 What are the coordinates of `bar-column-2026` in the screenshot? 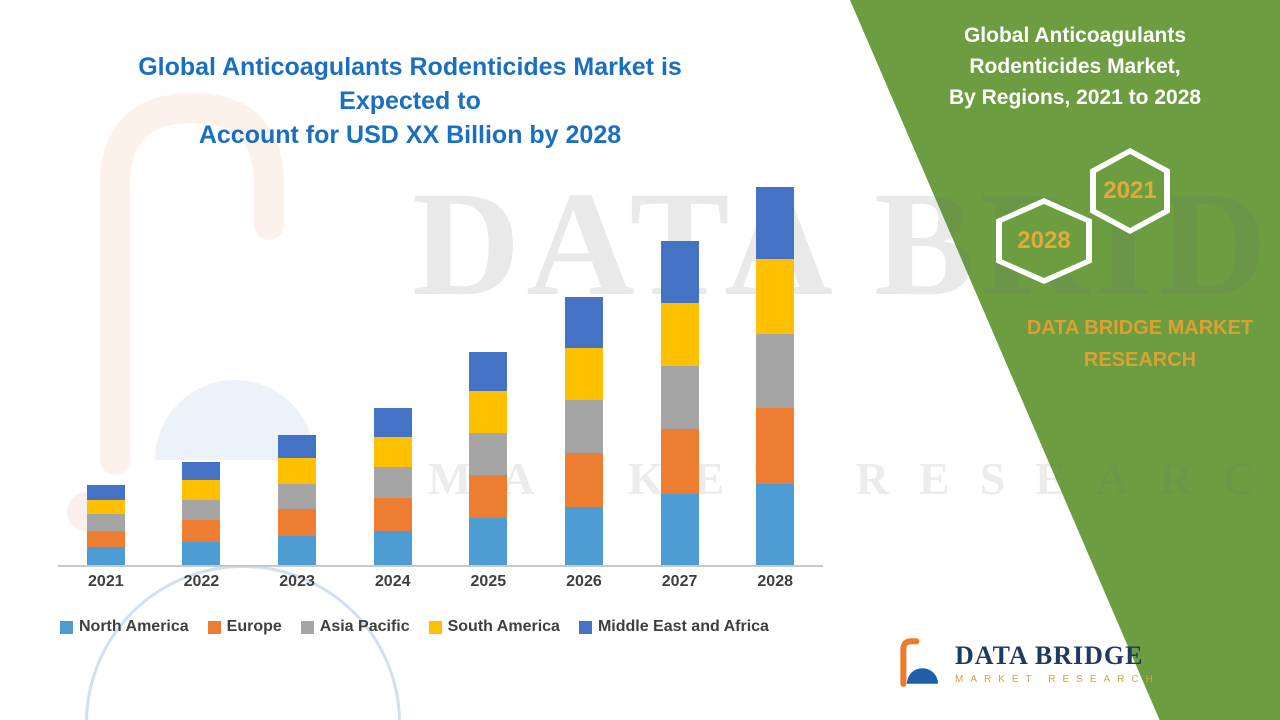 It's located at (584, 431).